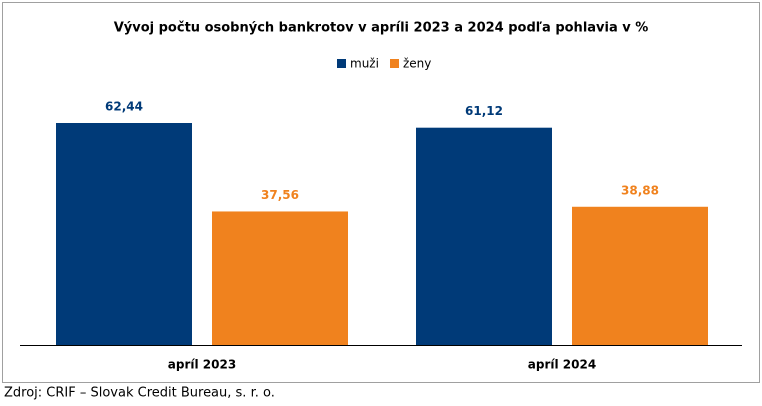 The height and width of the screenshot is (406, 762). What do you see at coordinates (562, 365) in the screenshot?
I see `x-tick-label: apríl 2024` at bounding box center [562, 365].